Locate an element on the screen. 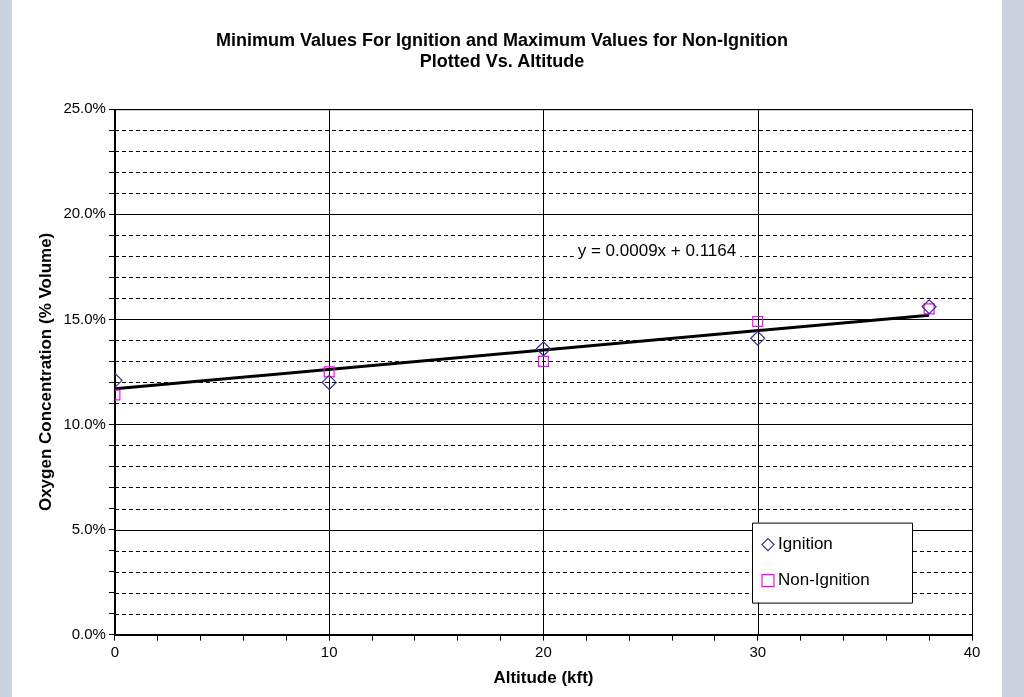  legend-label: Non-Ignition is located at coordinates (824, 580).